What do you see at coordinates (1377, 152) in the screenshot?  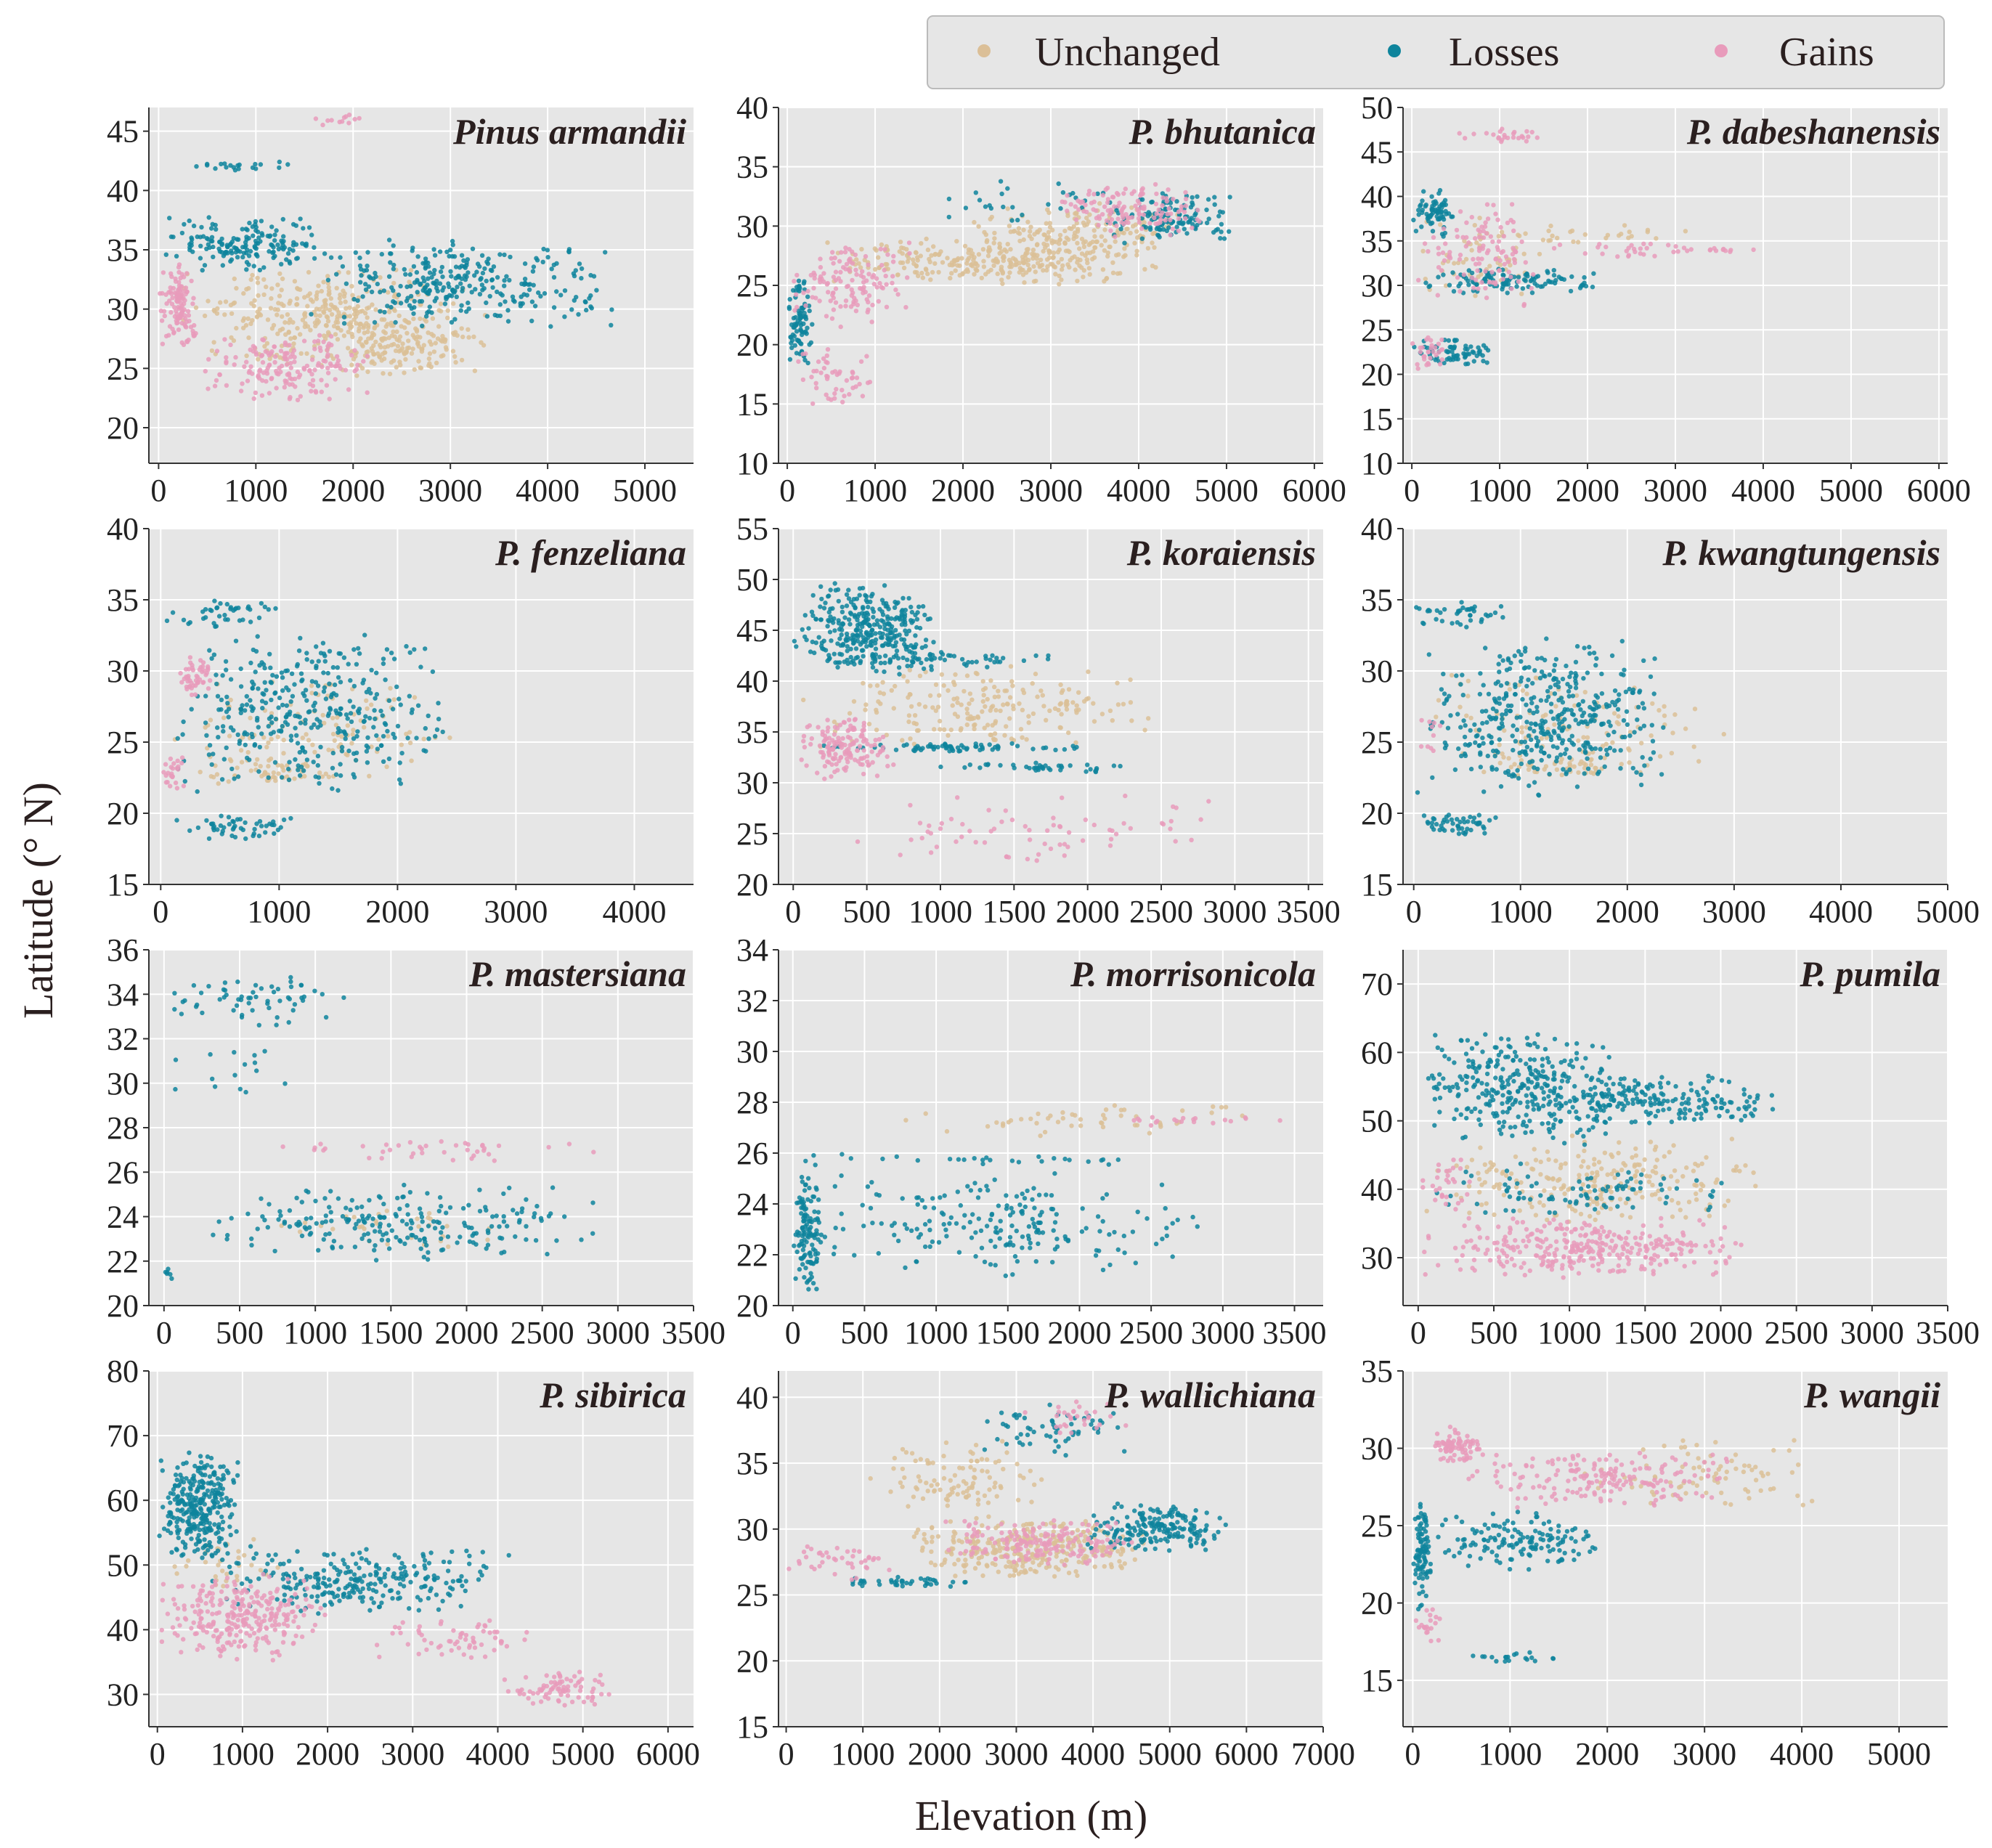 I see `y-tick-label: 45` at bounding box center [1377, 152].